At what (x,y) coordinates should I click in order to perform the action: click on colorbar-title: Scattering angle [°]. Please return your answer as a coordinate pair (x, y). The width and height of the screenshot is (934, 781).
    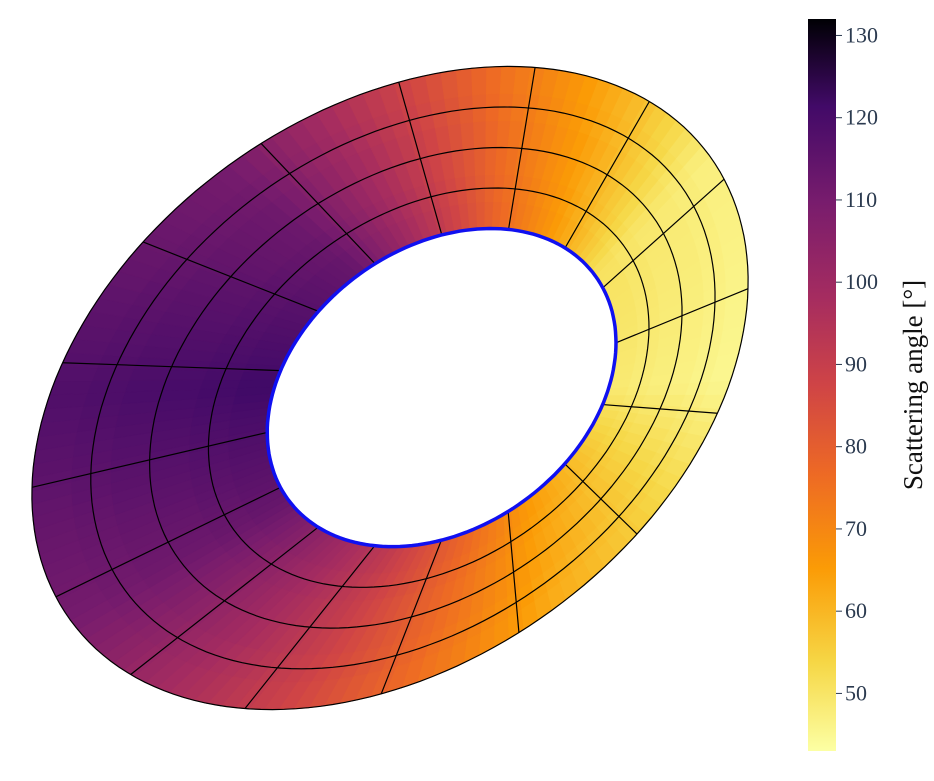
    Looking at the image, I should click on (913, 385).